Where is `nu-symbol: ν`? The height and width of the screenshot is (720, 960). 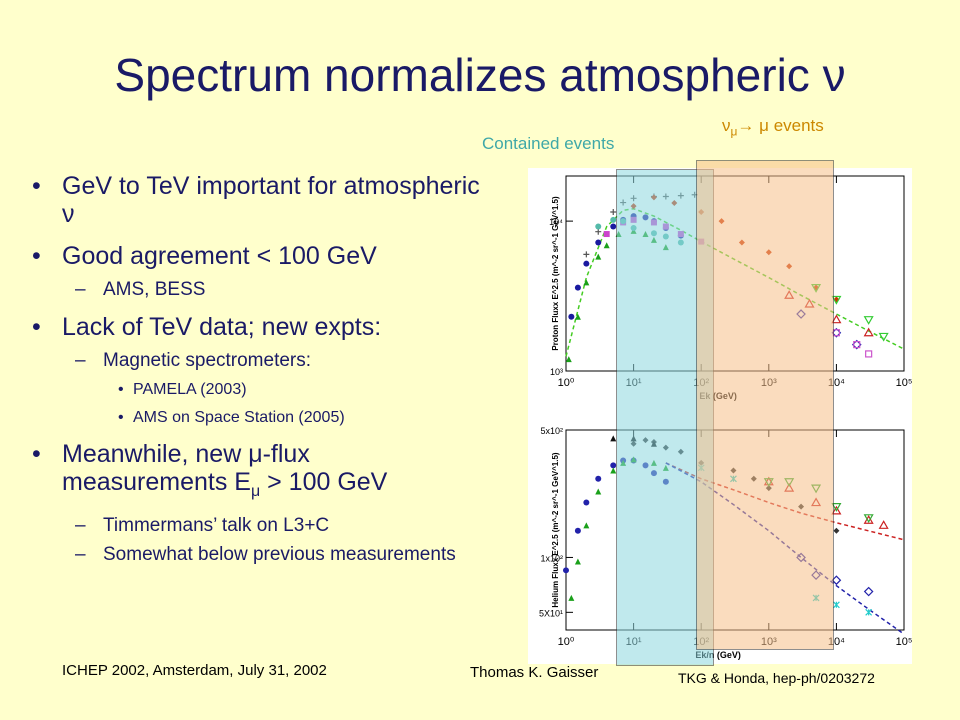
nu-symbol: ν is located at coordinates (726, 125).